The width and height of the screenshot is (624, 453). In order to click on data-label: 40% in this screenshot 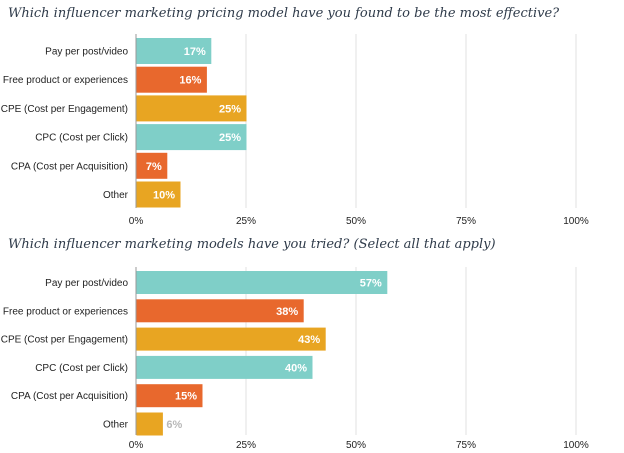, I will do `click(296, 368)`.